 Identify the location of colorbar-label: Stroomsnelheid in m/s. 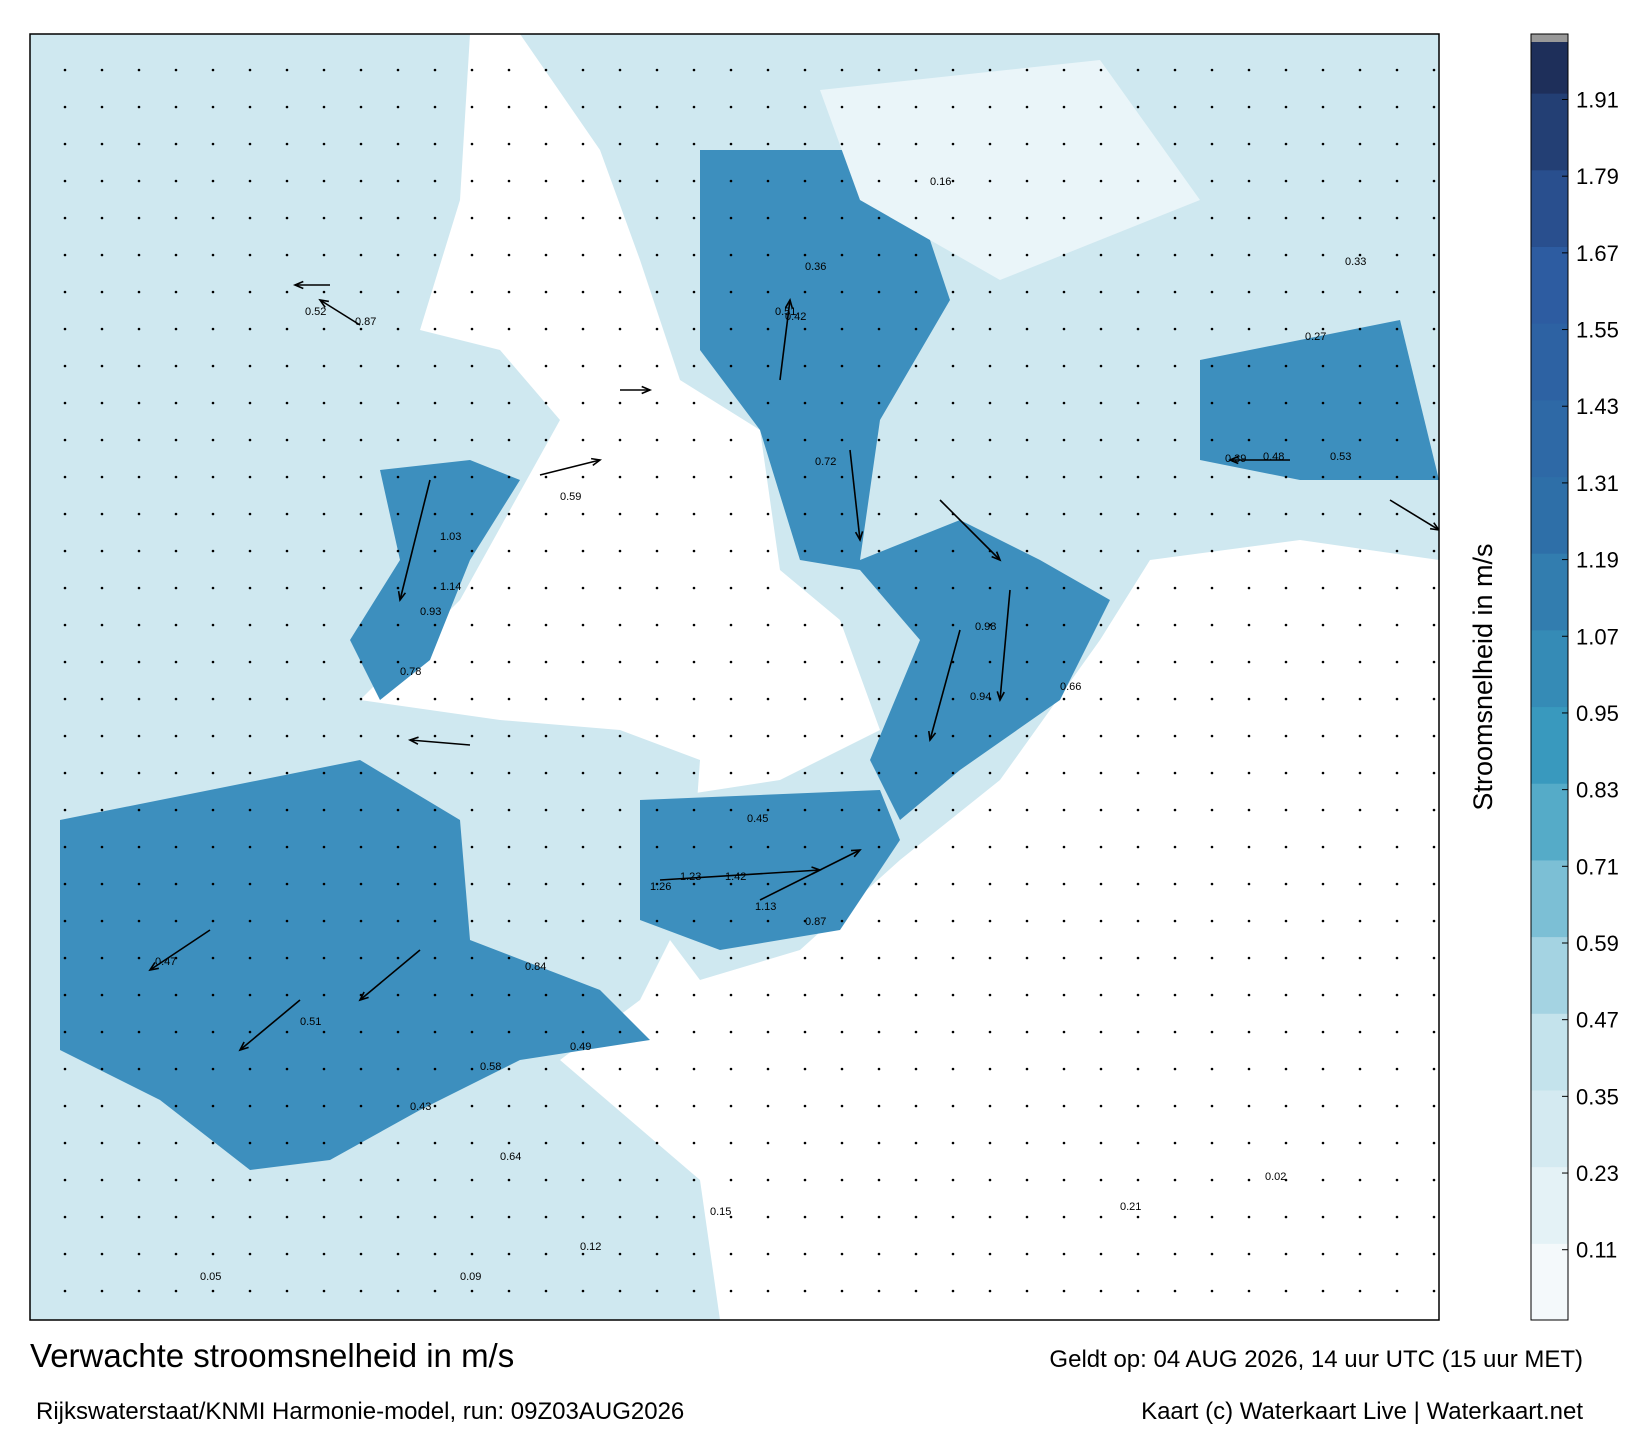
(1483, 676).